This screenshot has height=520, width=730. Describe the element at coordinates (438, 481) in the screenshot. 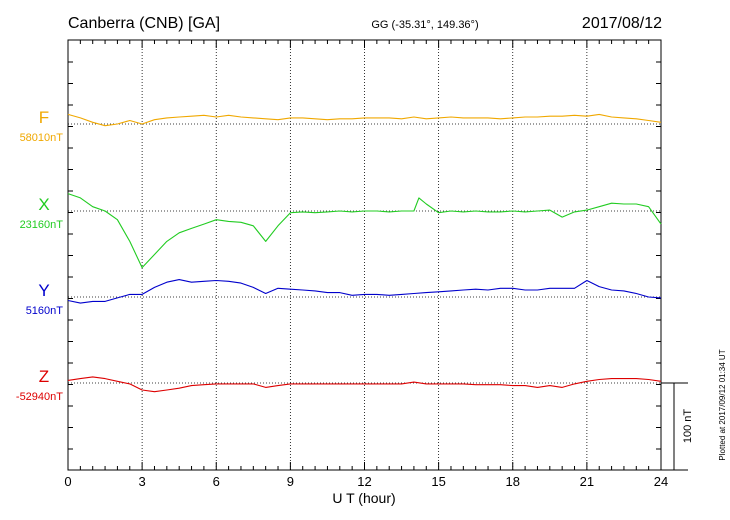

I see `x-tick-label: 15` at that location.